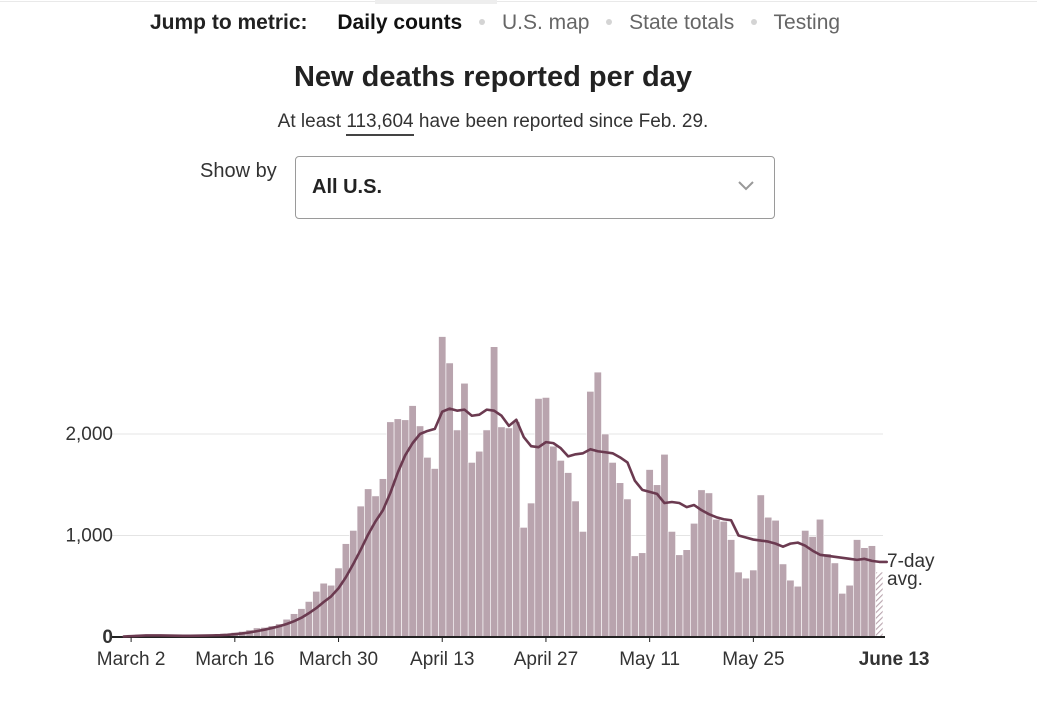 This screenshot has width=1037, height=713. I want to click on chevron-down-icon, so click(746, 186).